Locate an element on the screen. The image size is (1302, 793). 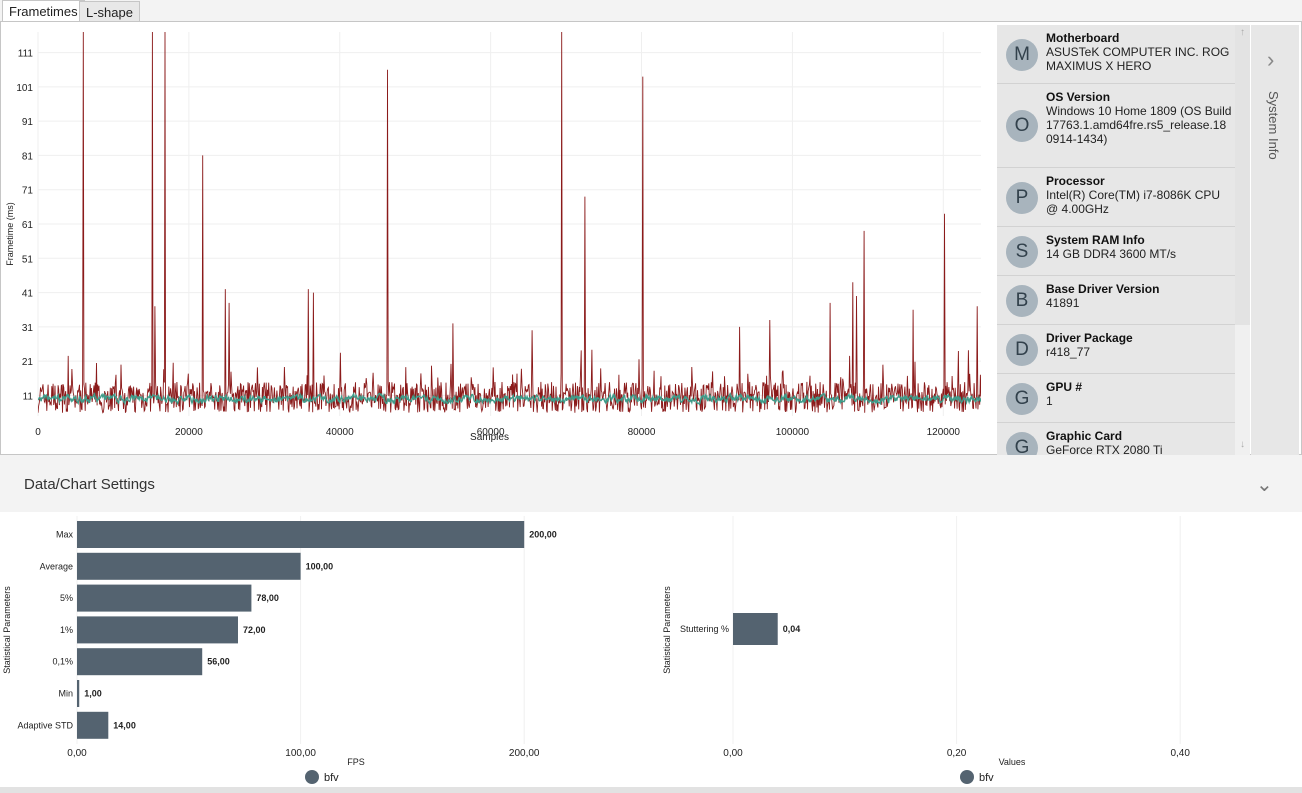
category-label: Adaptive STD is located at coordinates (45, 725).